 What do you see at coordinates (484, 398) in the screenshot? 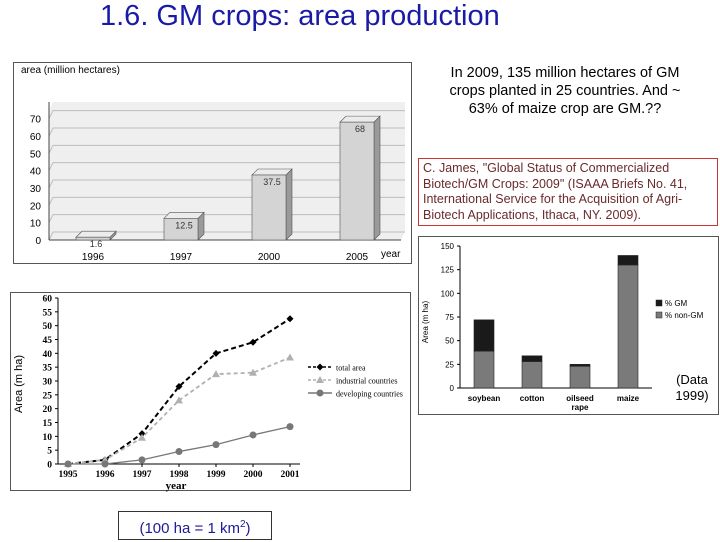
I see `x-tick-label: soybean` at bounding box center [484, 398].